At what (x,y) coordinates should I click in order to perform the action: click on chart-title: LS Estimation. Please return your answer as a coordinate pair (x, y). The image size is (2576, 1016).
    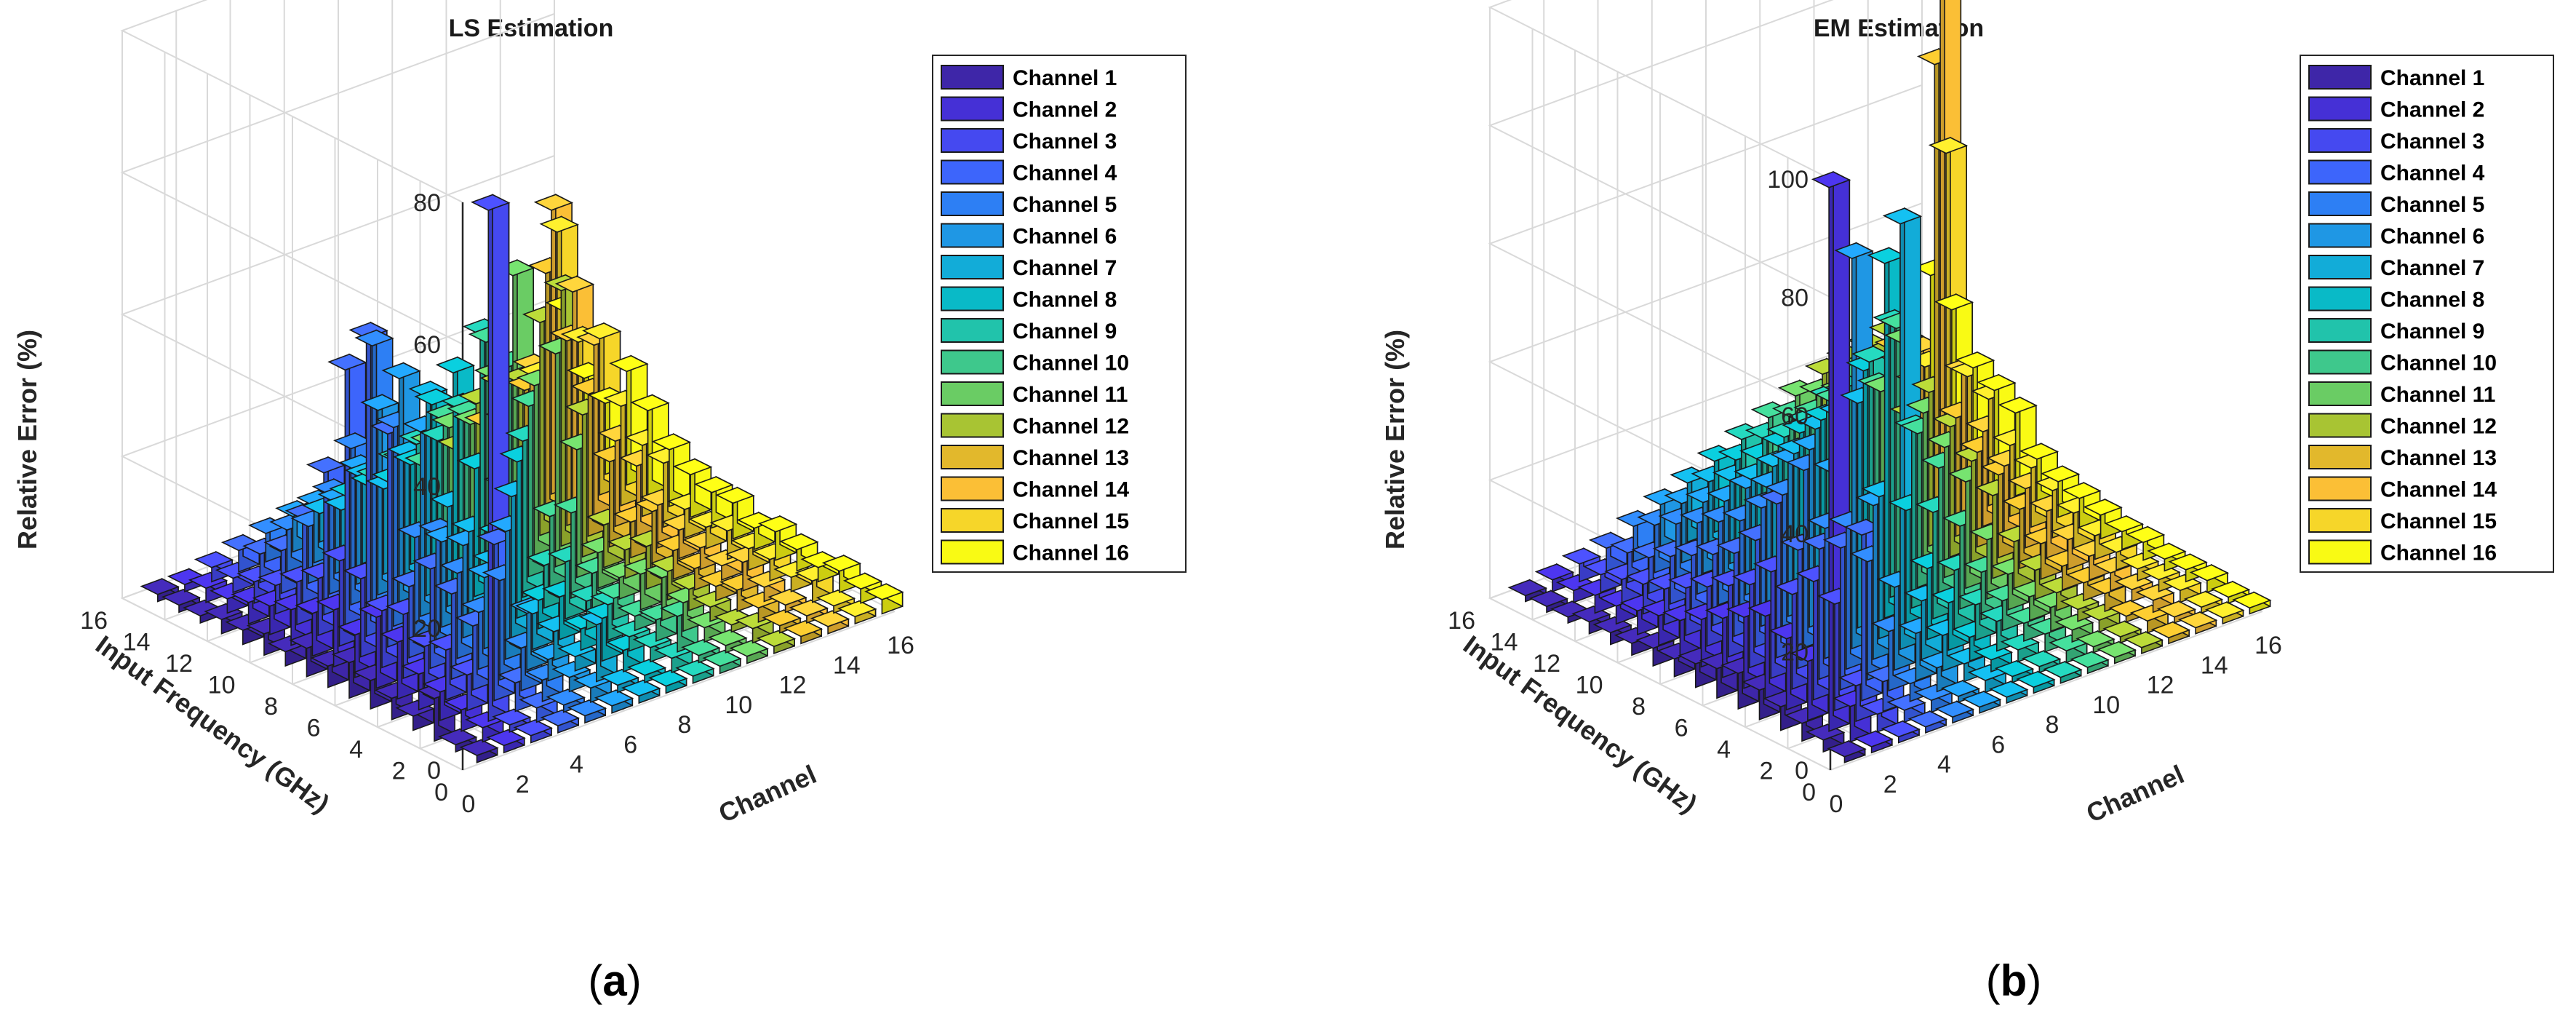
    Looking at the image, I should click on (531, 28).